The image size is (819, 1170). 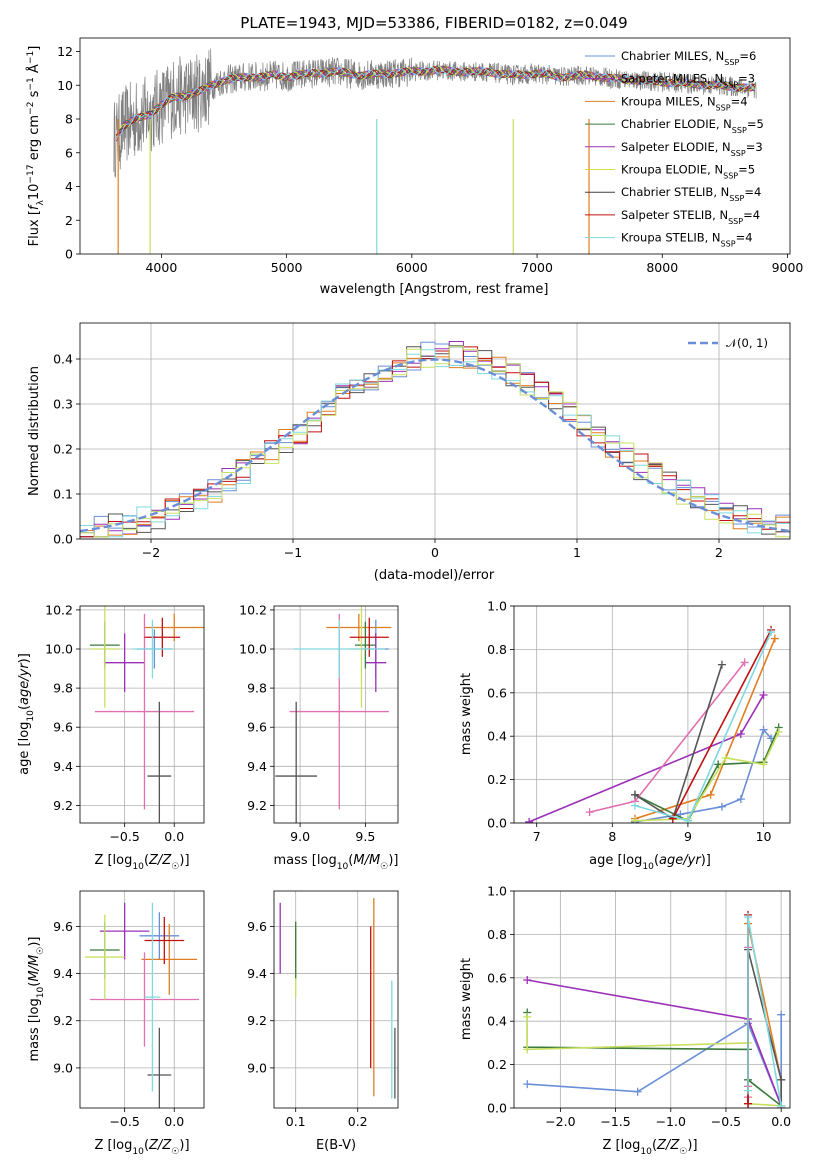 What do you see at coordinates (287, 267) in the screenshot?
I see `x-tick-label: 5000` at bounding box center [287, 267].